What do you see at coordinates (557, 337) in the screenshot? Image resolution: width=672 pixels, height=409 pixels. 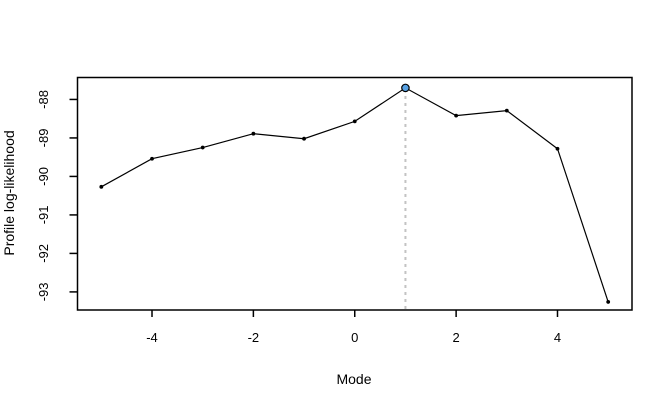 I see `x-tick-label: 4` at bounding box center [557, 337].